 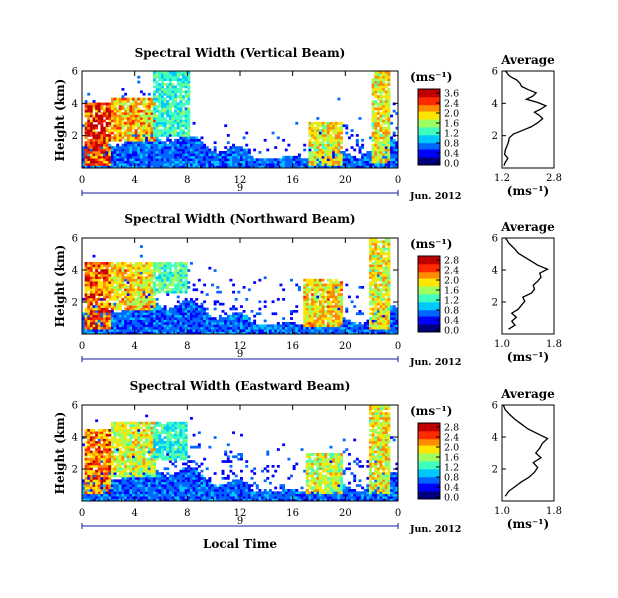 I want to click on y-tick-label: 4, so click(x=75, y=104).